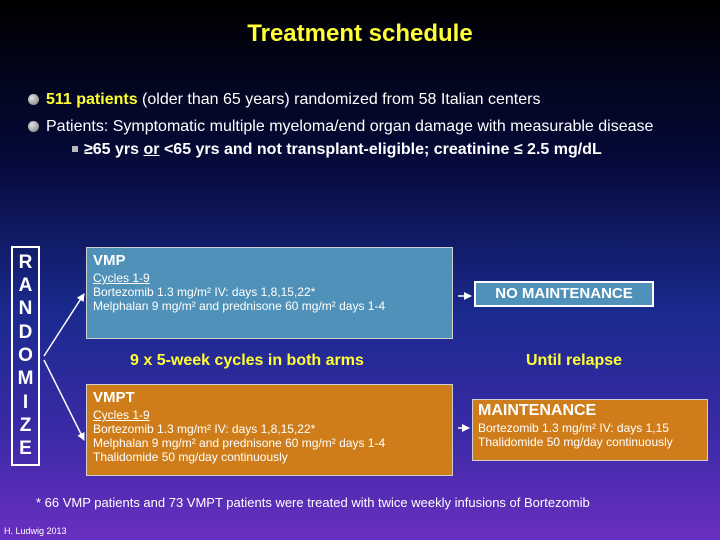 The image size is (720, 540). I want to click on vmpt-bortezomib: Bortezomib 1.3 mg/m² IV: days 1,8,15,22*, so click(204, 429).